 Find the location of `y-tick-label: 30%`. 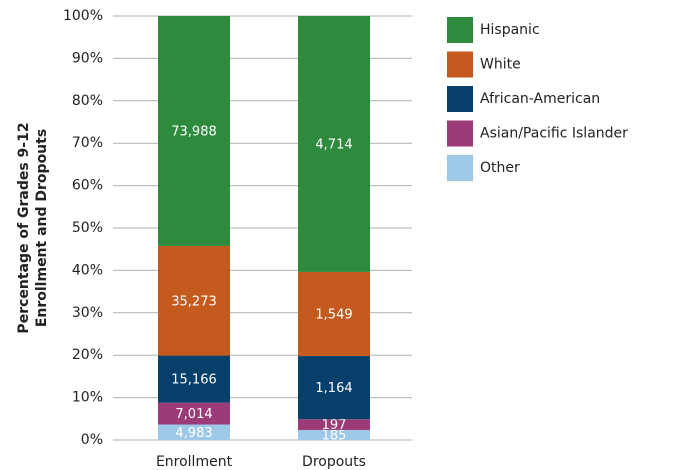

y-tick-label: 30% is located at coordinates (87, 313).